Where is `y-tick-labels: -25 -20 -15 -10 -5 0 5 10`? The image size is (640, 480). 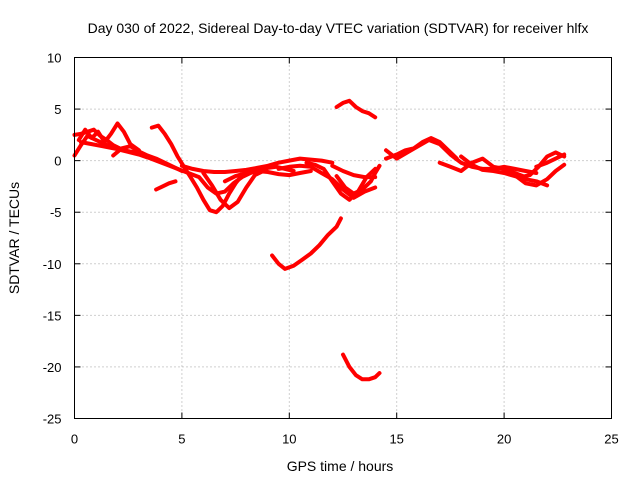 y-tick-labels: -25 -20 -15 -10 -5 0 5 10 is located at coordinates (52, 239).